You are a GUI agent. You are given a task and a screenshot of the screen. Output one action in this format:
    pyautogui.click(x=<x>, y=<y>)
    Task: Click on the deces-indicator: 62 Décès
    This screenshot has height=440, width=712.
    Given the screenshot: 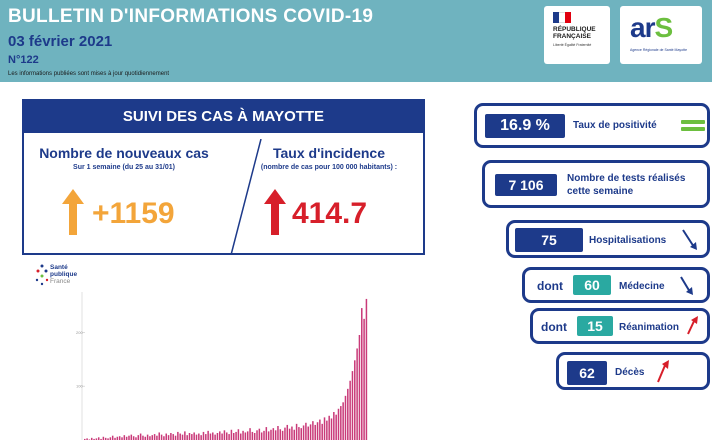 What is the action you would take?
    pyautogui.click(x=633, y=371)
    